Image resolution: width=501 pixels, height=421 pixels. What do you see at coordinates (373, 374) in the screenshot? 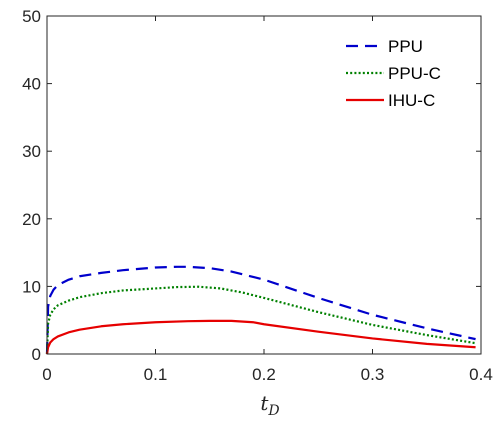
I see `x-tick-label: 0.3` at bounding box center [373, 374].